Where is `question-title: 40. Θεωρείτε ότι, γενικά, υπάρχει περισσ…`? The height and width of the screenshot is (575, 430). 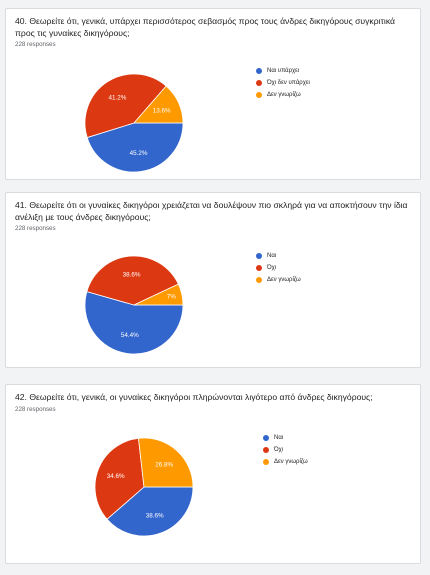
question-title: 40. Θεωρείτε ότι, γενικά, υπάρχει περισσ… is located at coordinates (205, 27).